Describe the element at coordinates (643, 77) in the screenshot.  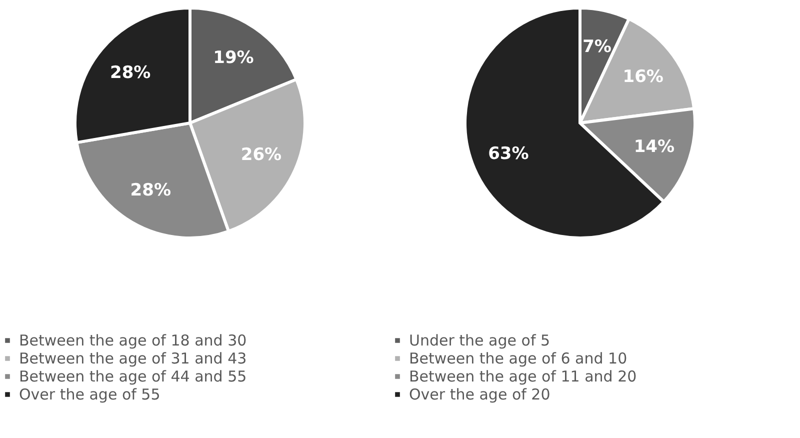
I see `data-label: 16%` at that location.